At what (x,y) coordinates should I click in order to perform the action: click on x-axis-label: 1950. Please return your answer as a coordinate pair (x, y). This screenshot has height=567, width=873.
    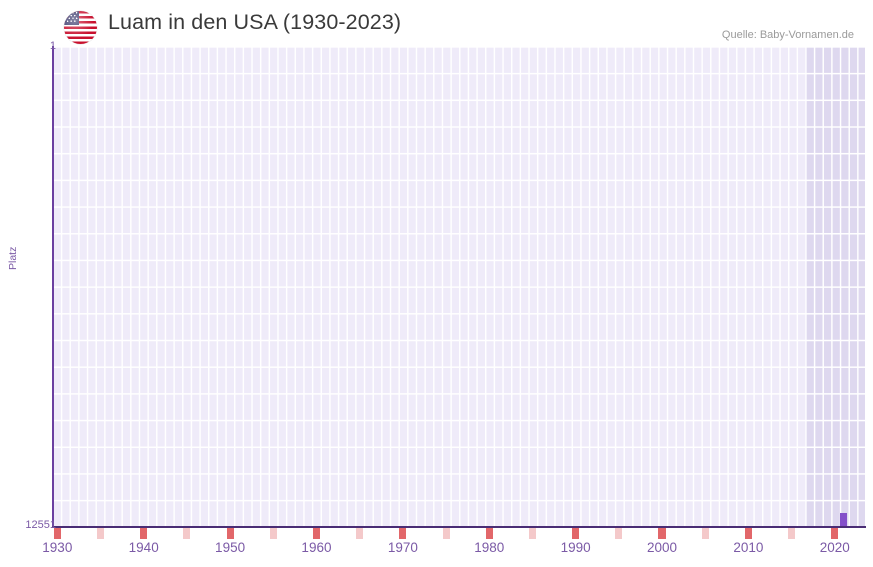
    Looking at the image, I should click on (230, 547).